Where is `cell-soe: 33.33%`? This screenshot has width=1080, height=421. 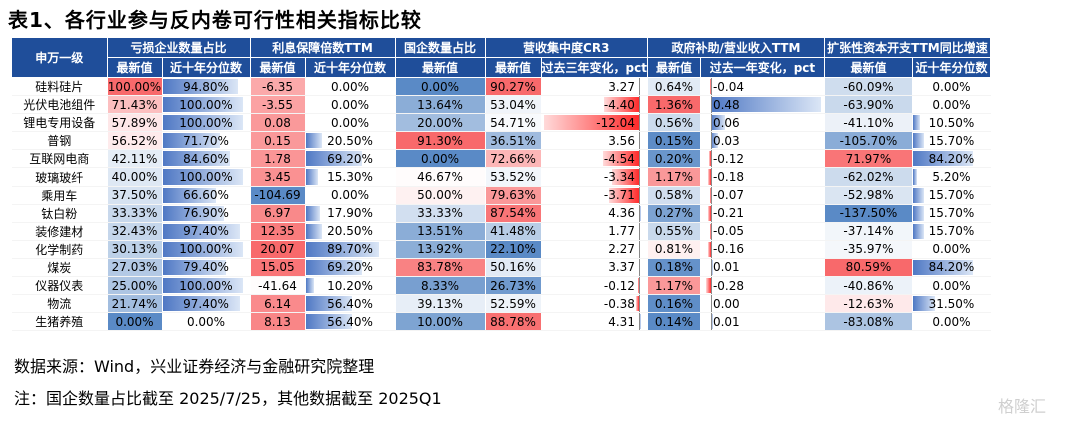
cell-soe: 33.33% is located at coordinates (440, 213).